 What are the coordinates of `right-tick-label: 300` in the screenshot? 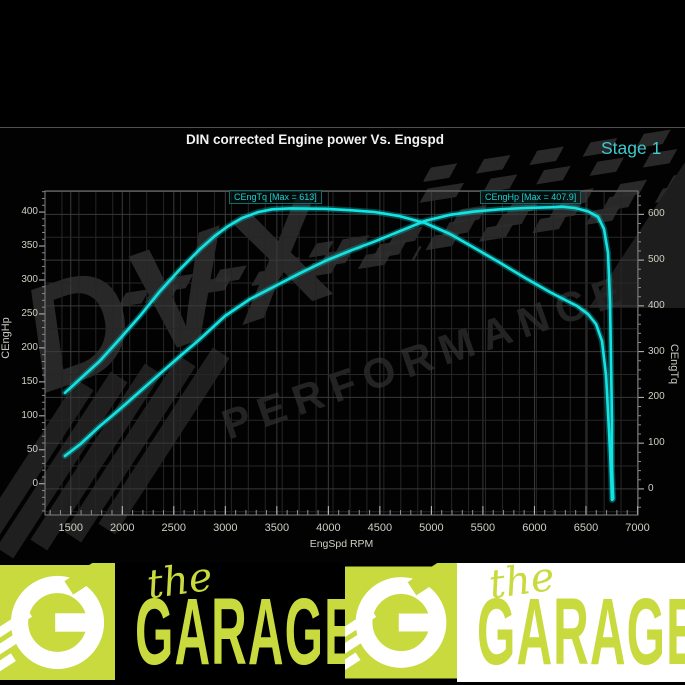 It's located at (656, 351).